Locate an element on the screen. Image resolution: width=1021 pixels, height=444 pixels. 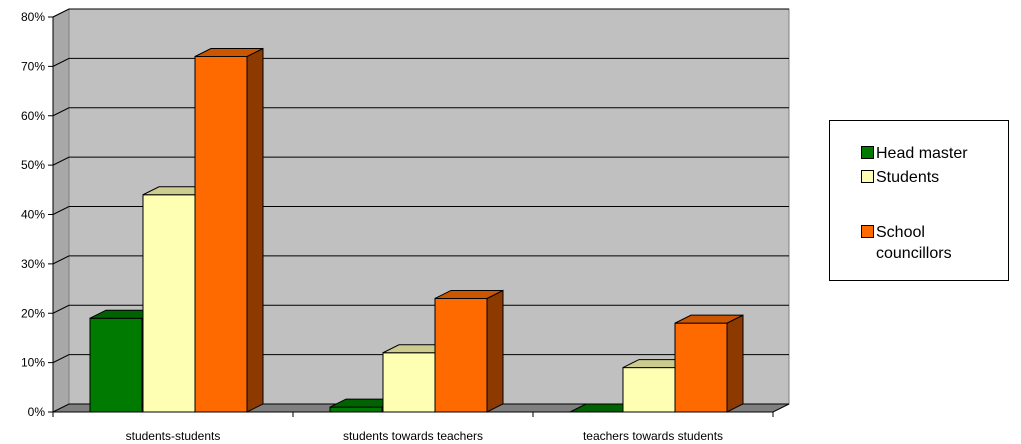
legend-label: Students is located at coordinates (908, 177).